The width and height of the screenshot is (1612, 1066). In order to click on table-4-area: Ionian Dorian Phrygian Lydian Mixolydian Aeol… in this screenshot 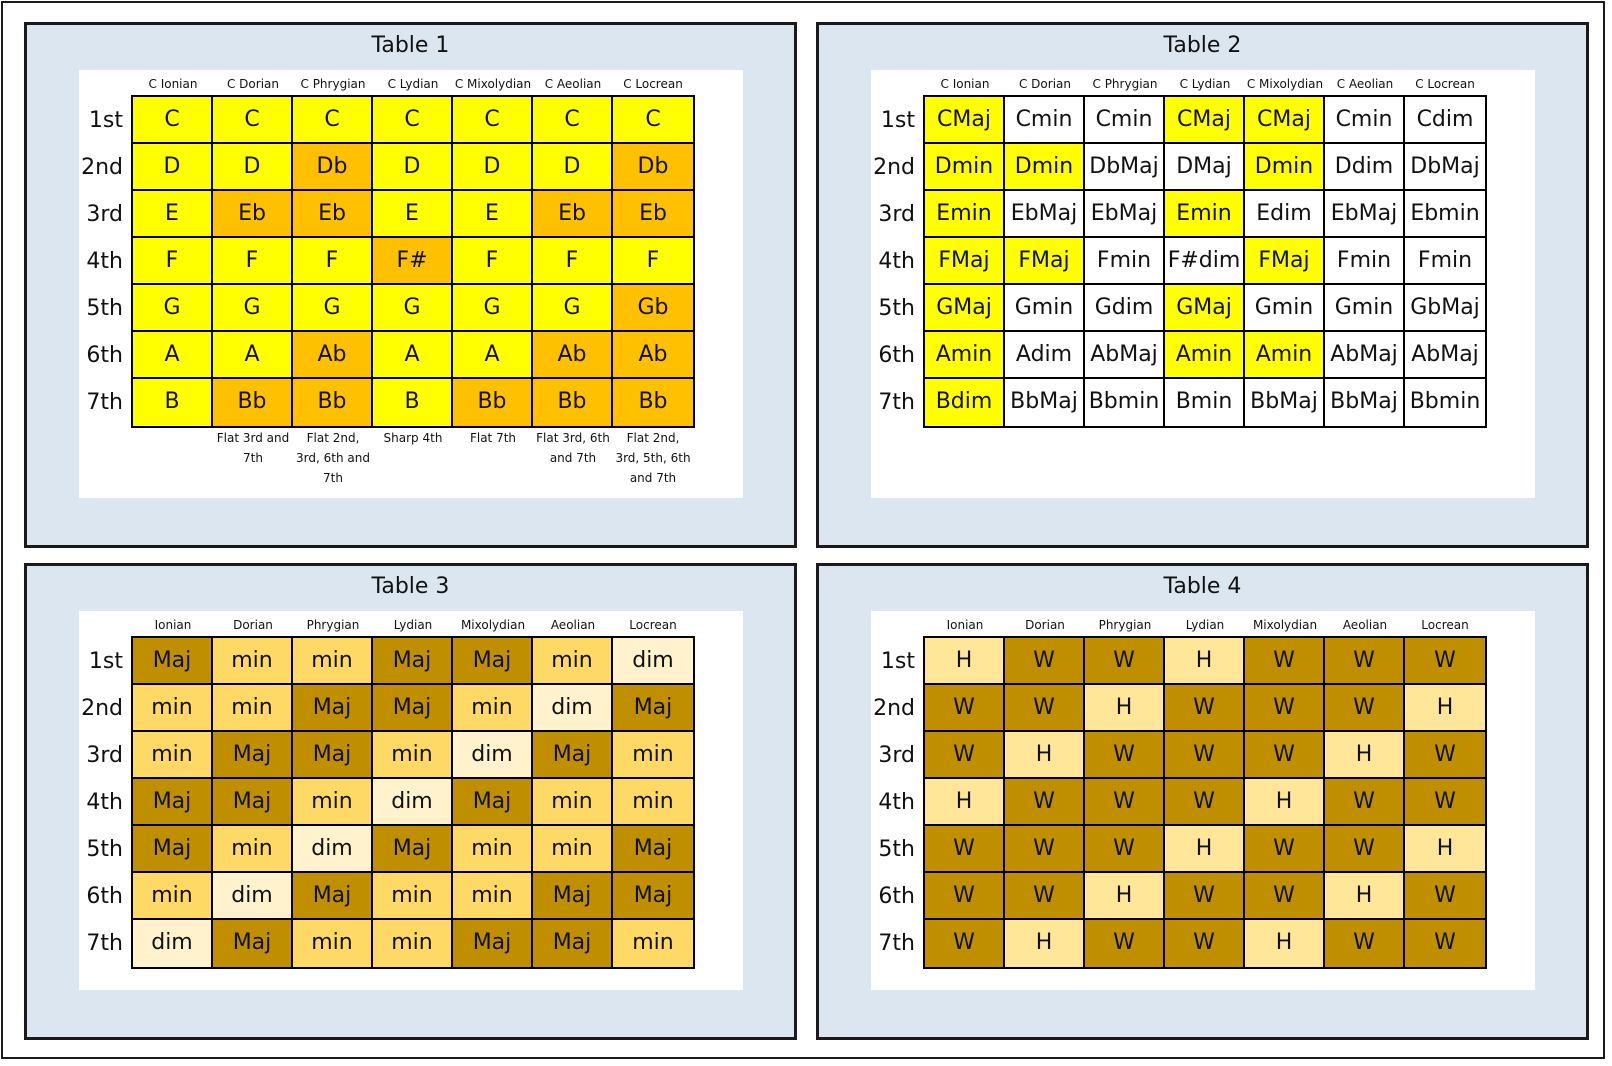, I will do `click(1203, 800)`.